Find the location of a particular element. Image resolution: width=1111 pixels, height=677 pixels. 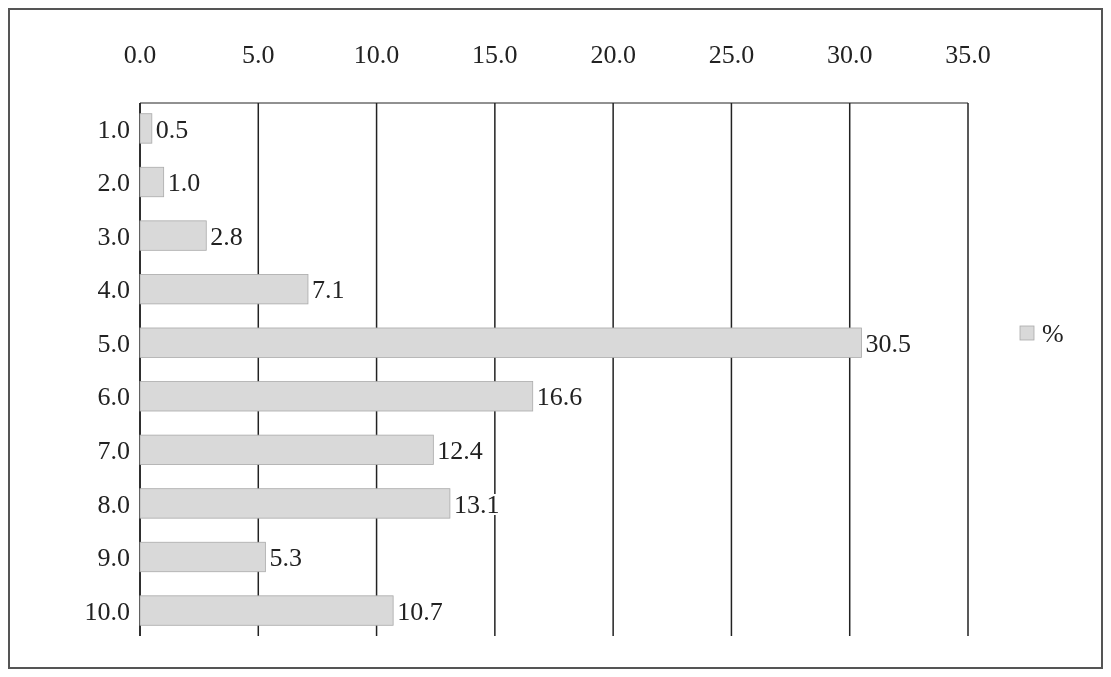

x-tick-label: 0.0 is located at coordinates (140, 54).